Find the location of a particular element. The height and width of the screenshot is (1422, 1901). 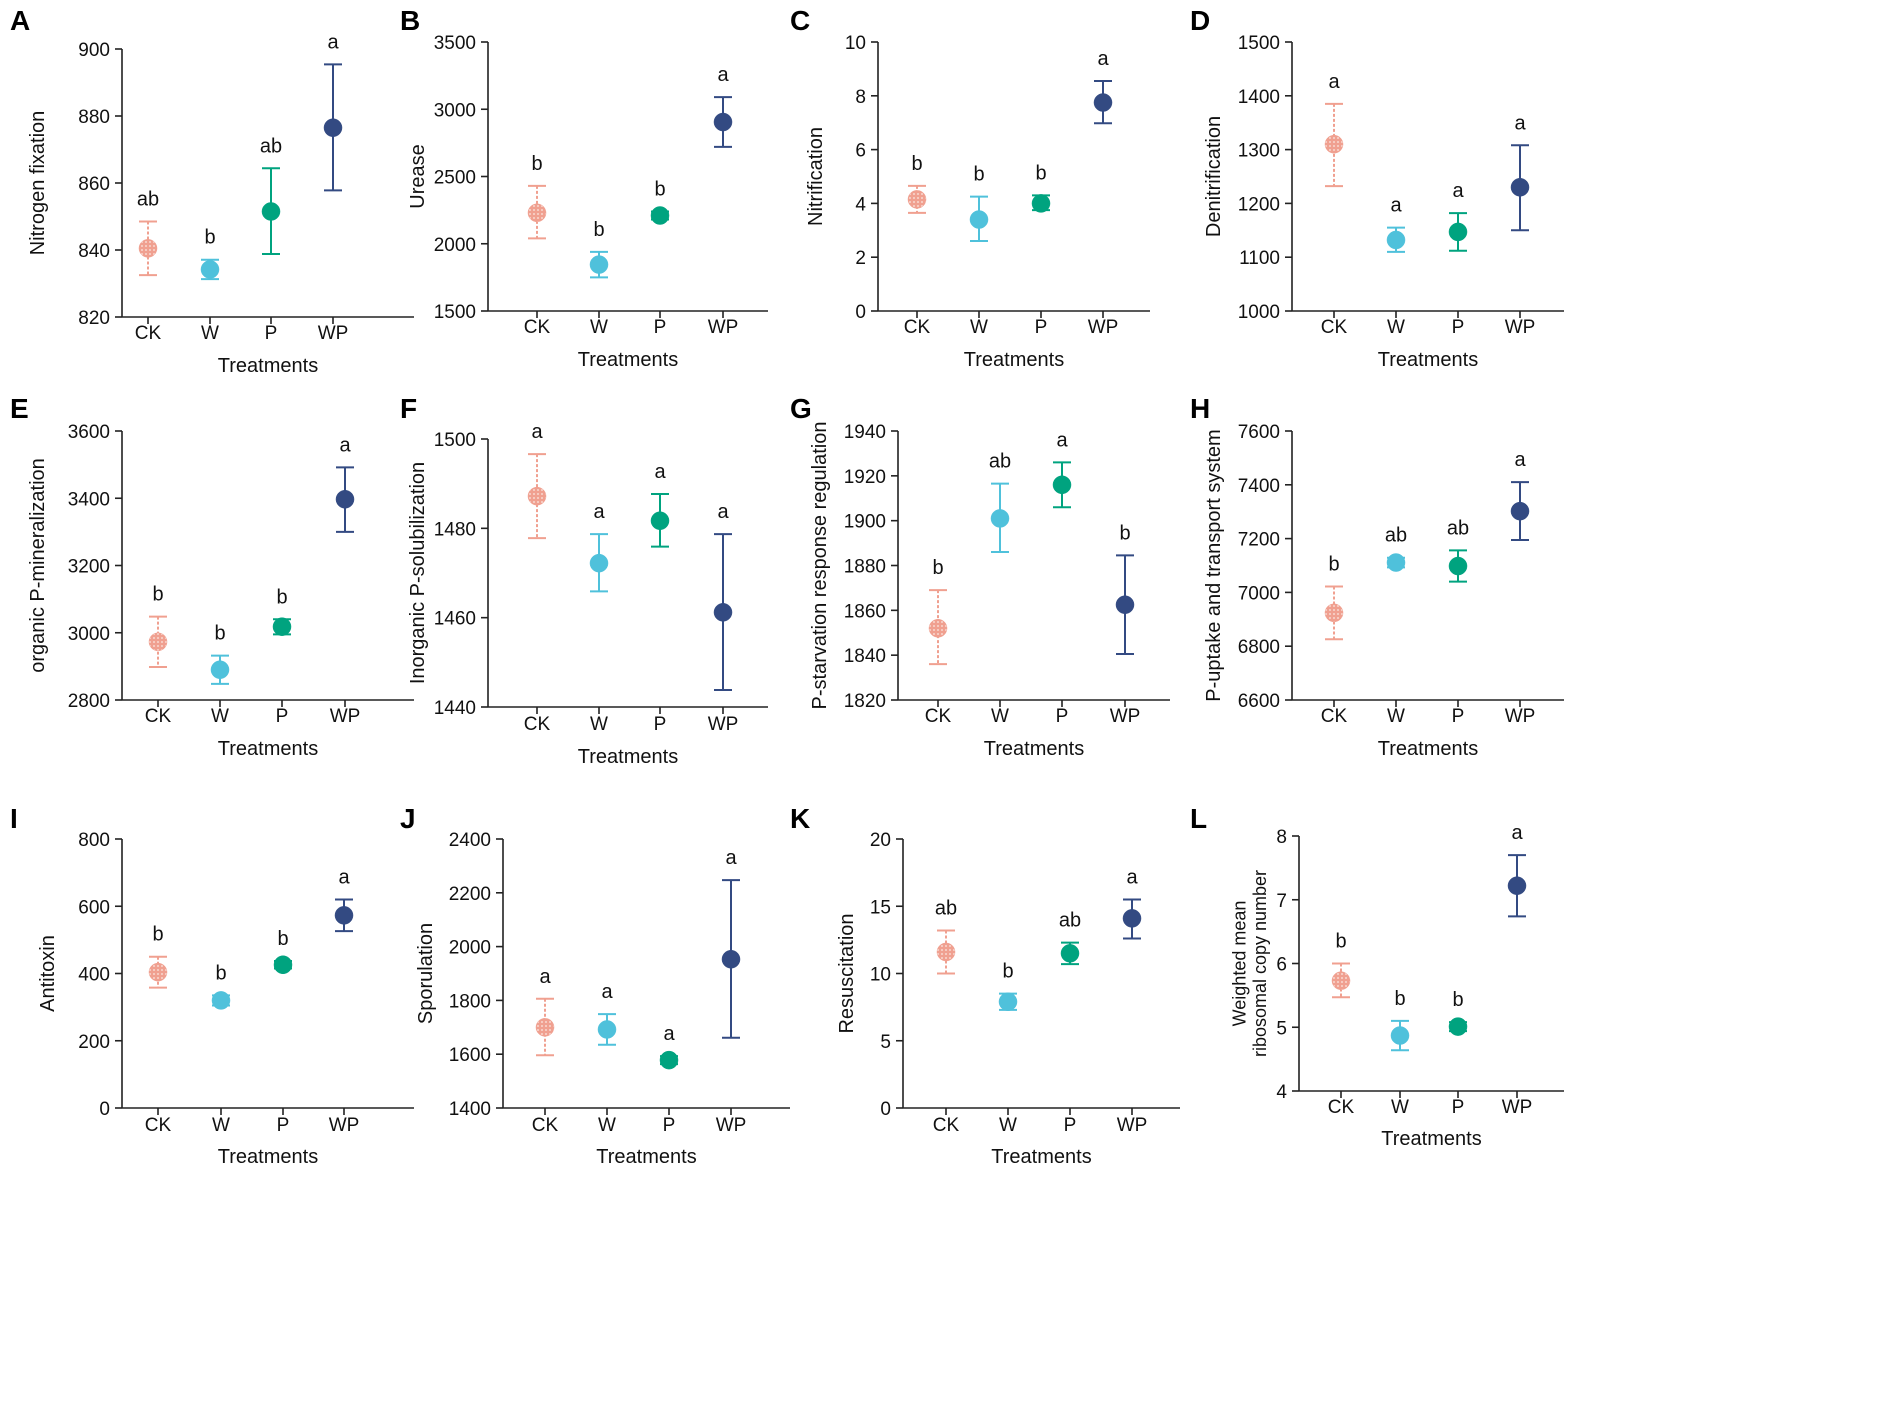

y-tick-label: 3000 is located at coordinates (89, 634).